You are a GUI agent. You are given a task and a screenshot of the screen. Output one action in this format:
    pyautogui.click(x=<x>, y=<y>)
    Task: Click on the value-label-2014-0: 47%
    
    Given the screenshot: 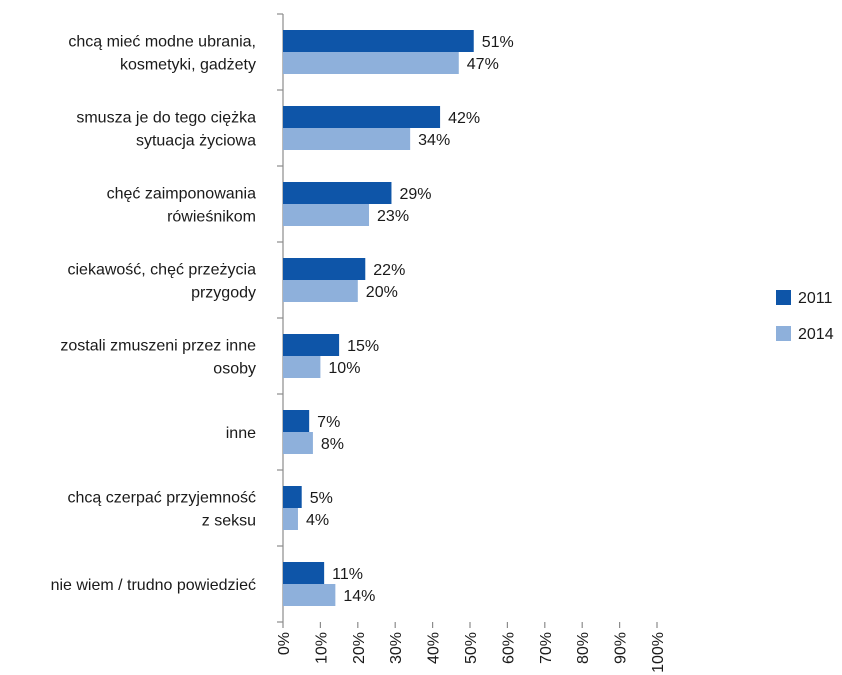 What is the action you would take?
    pyautogui.click(x=483, y=64)
    